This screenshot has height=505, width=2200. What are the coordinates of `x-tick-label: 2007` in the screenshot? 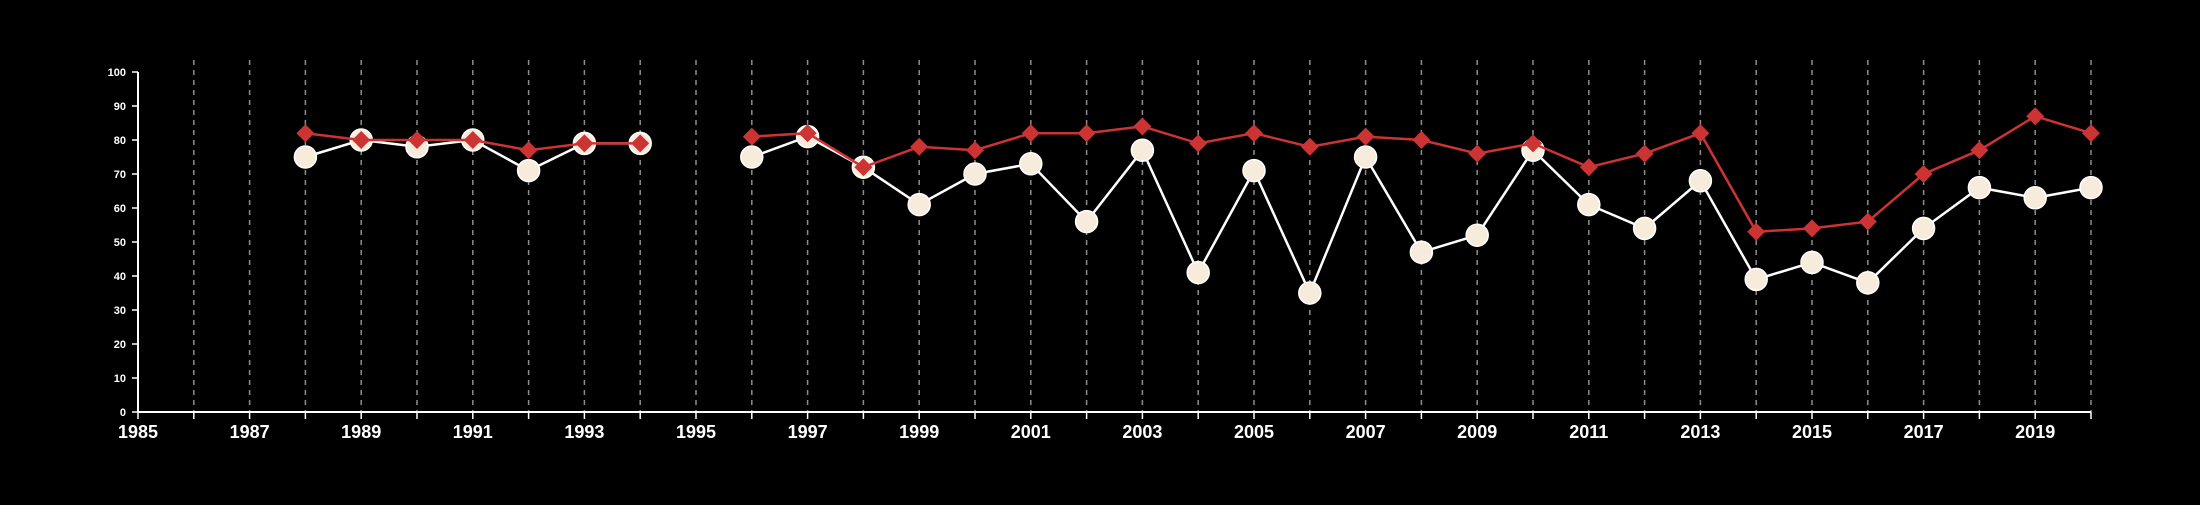 It's located at (1366, 432).